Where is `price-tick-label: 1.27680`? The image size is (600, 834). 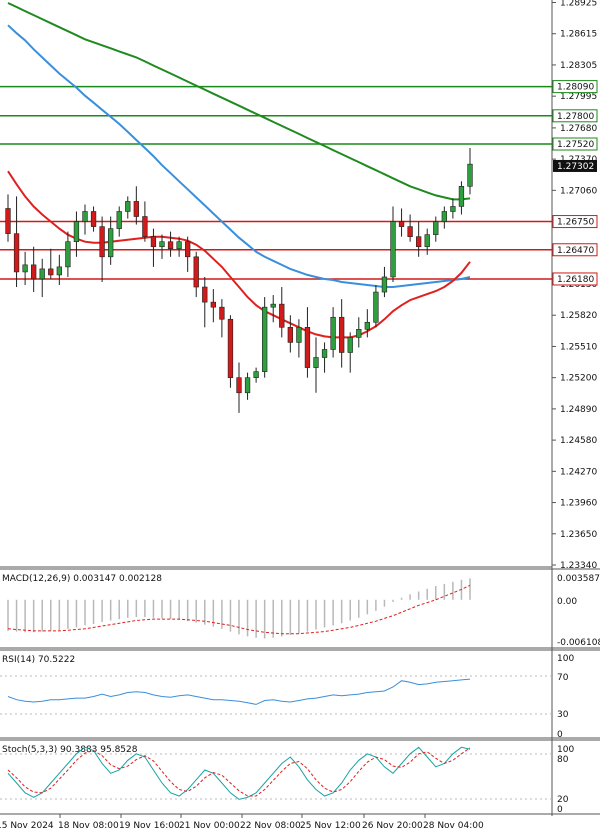 price-tick-label: 1.27680 is located at coordinates (578, 129).